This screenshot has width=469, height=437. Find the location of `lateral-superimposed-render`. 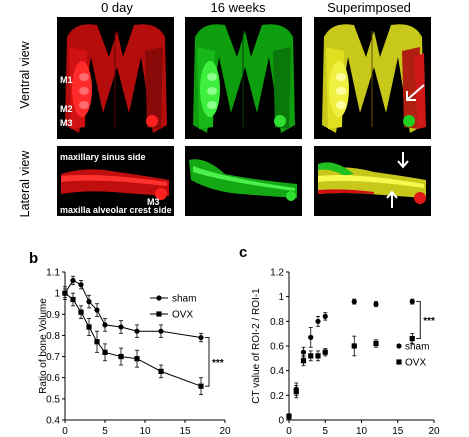

lateral-superimposed-render is located at coordinates (372, 183).